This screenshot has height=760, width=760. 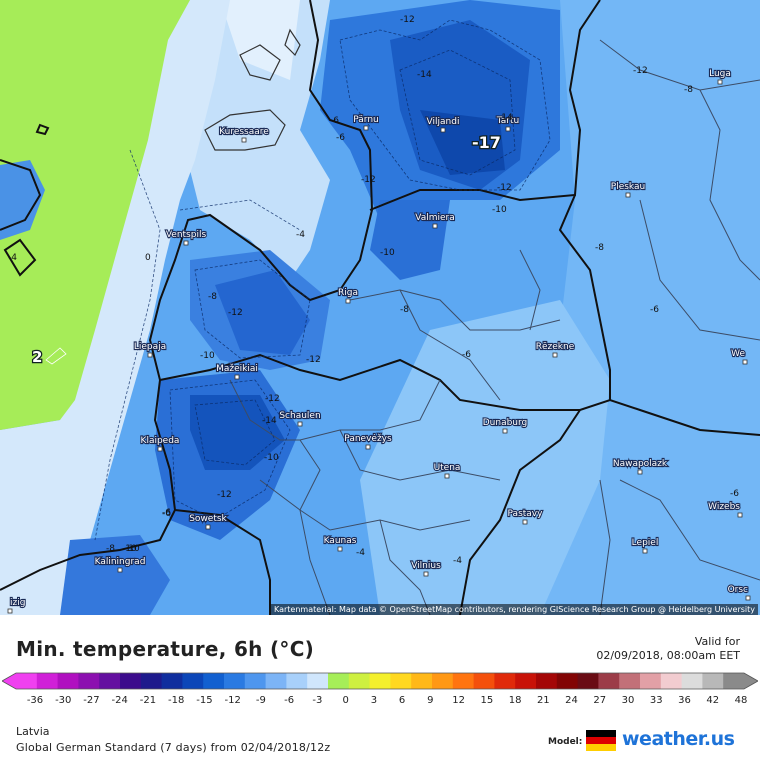 What do you see at coordinates (717, 641) in the screenshot?
I see `valid-for-label: Valid for` at bounding box center [717, 641].